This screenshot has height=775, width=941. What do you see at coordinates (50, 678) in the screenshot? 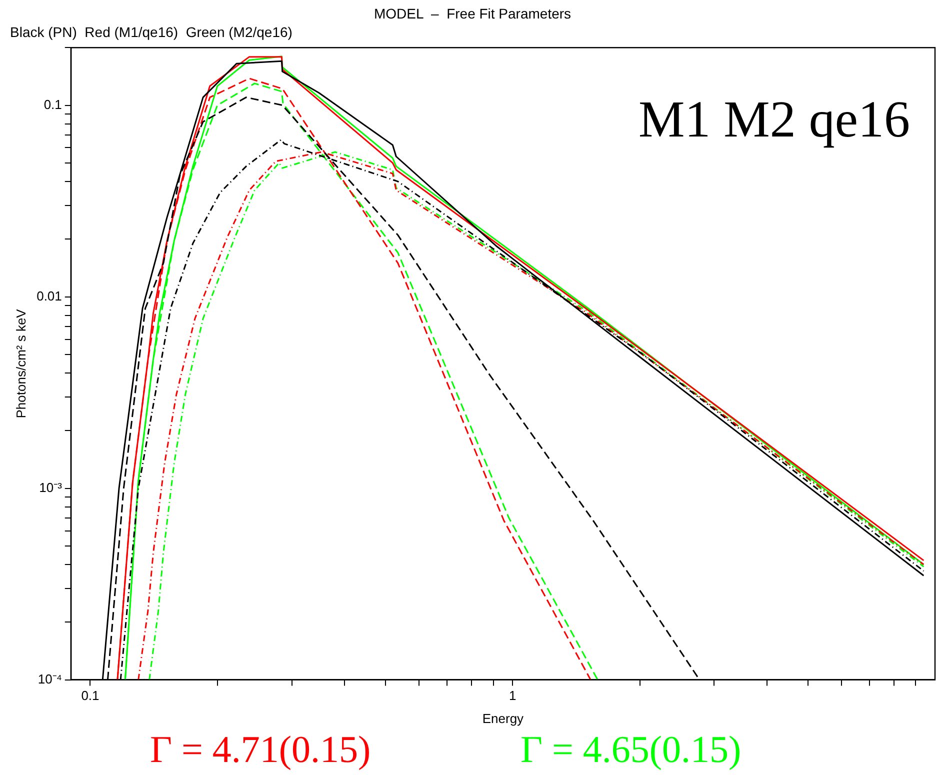
I see `y-tick-label: 10⁻⁴` at bounding box center [50, 678].